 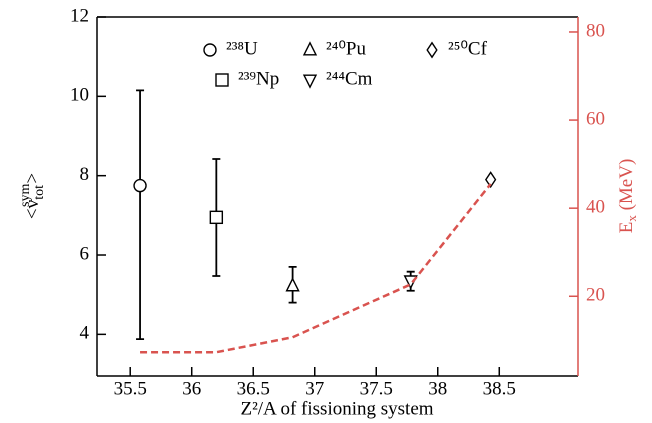 I want to click on x-axis-label: Z²/A of fissioning system, so click(x=336, y=408).